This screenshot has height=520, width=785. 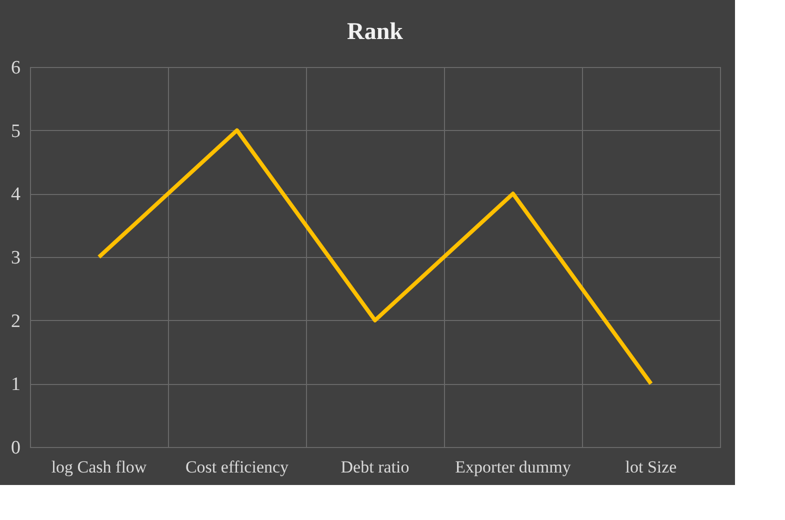 I want to click on y-tick-label: 5, so click(x=15, y=131).